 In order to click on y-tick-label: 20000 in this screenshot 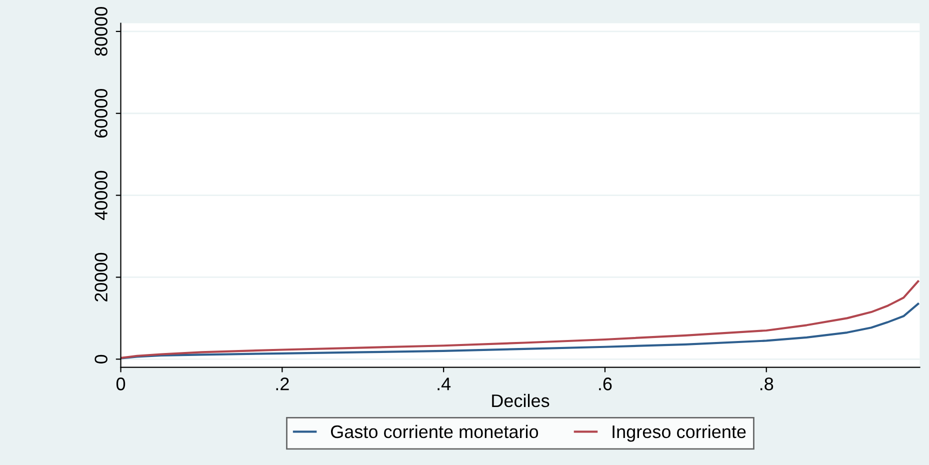, I will do `click(101, 277)`.